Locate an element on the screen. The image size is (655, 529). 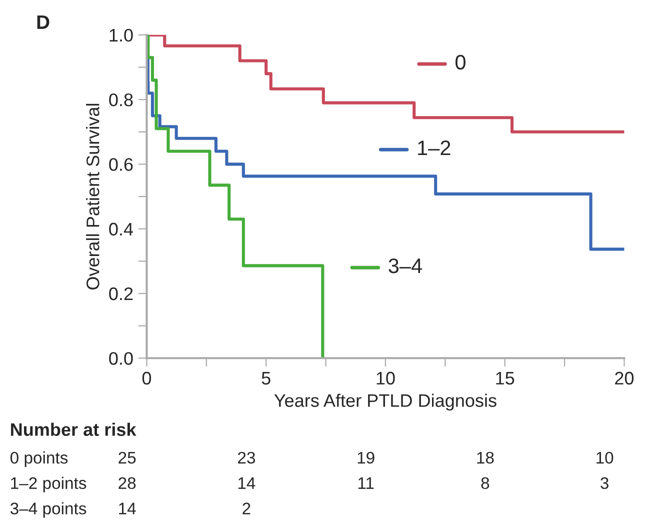
x-tick-label: 15 is located at coordinates (505, 378).